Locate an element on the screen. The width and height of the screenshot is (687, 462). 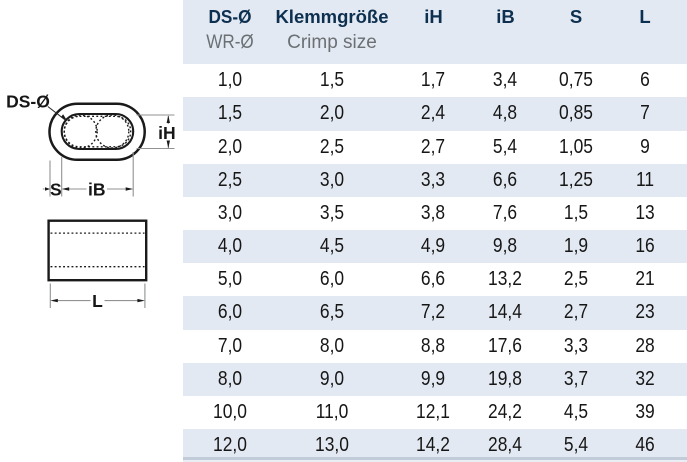
svg-text: S is located at coordinates (56, 189).